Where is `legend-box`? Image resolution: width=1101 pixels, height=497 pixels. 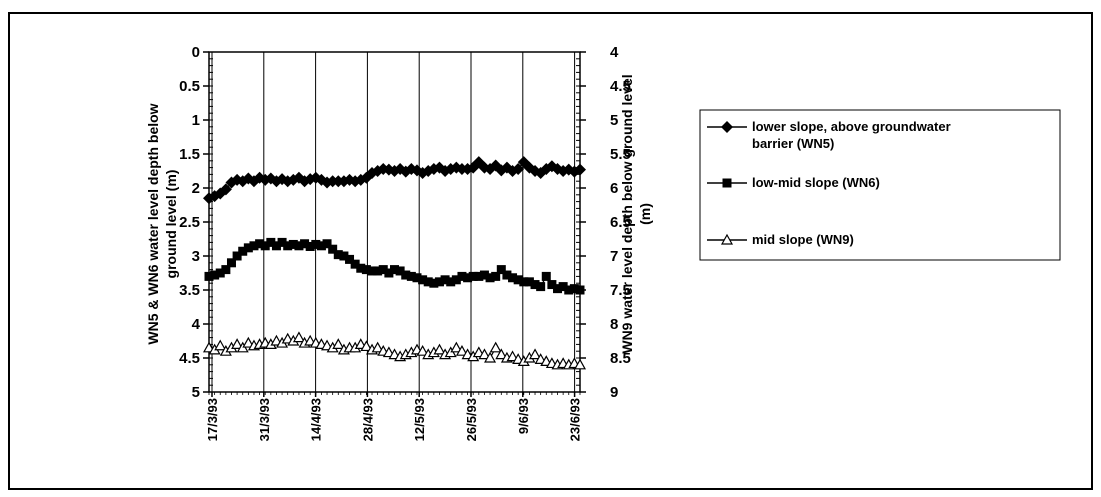
legend-box is located at coordinates (880, 185).